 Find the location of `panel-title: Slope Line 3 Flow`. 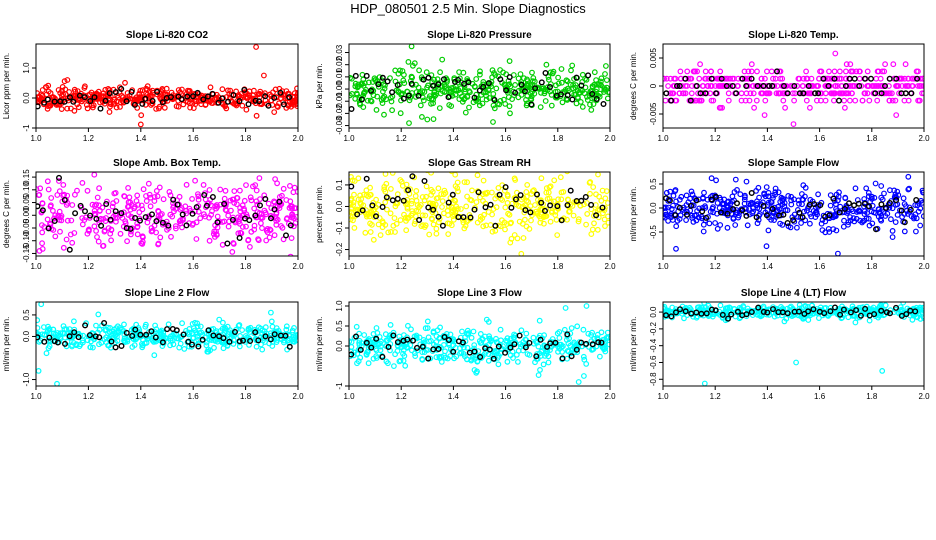

panel-title: Slope Line 3 Flow is located at coordinates (479, 293).